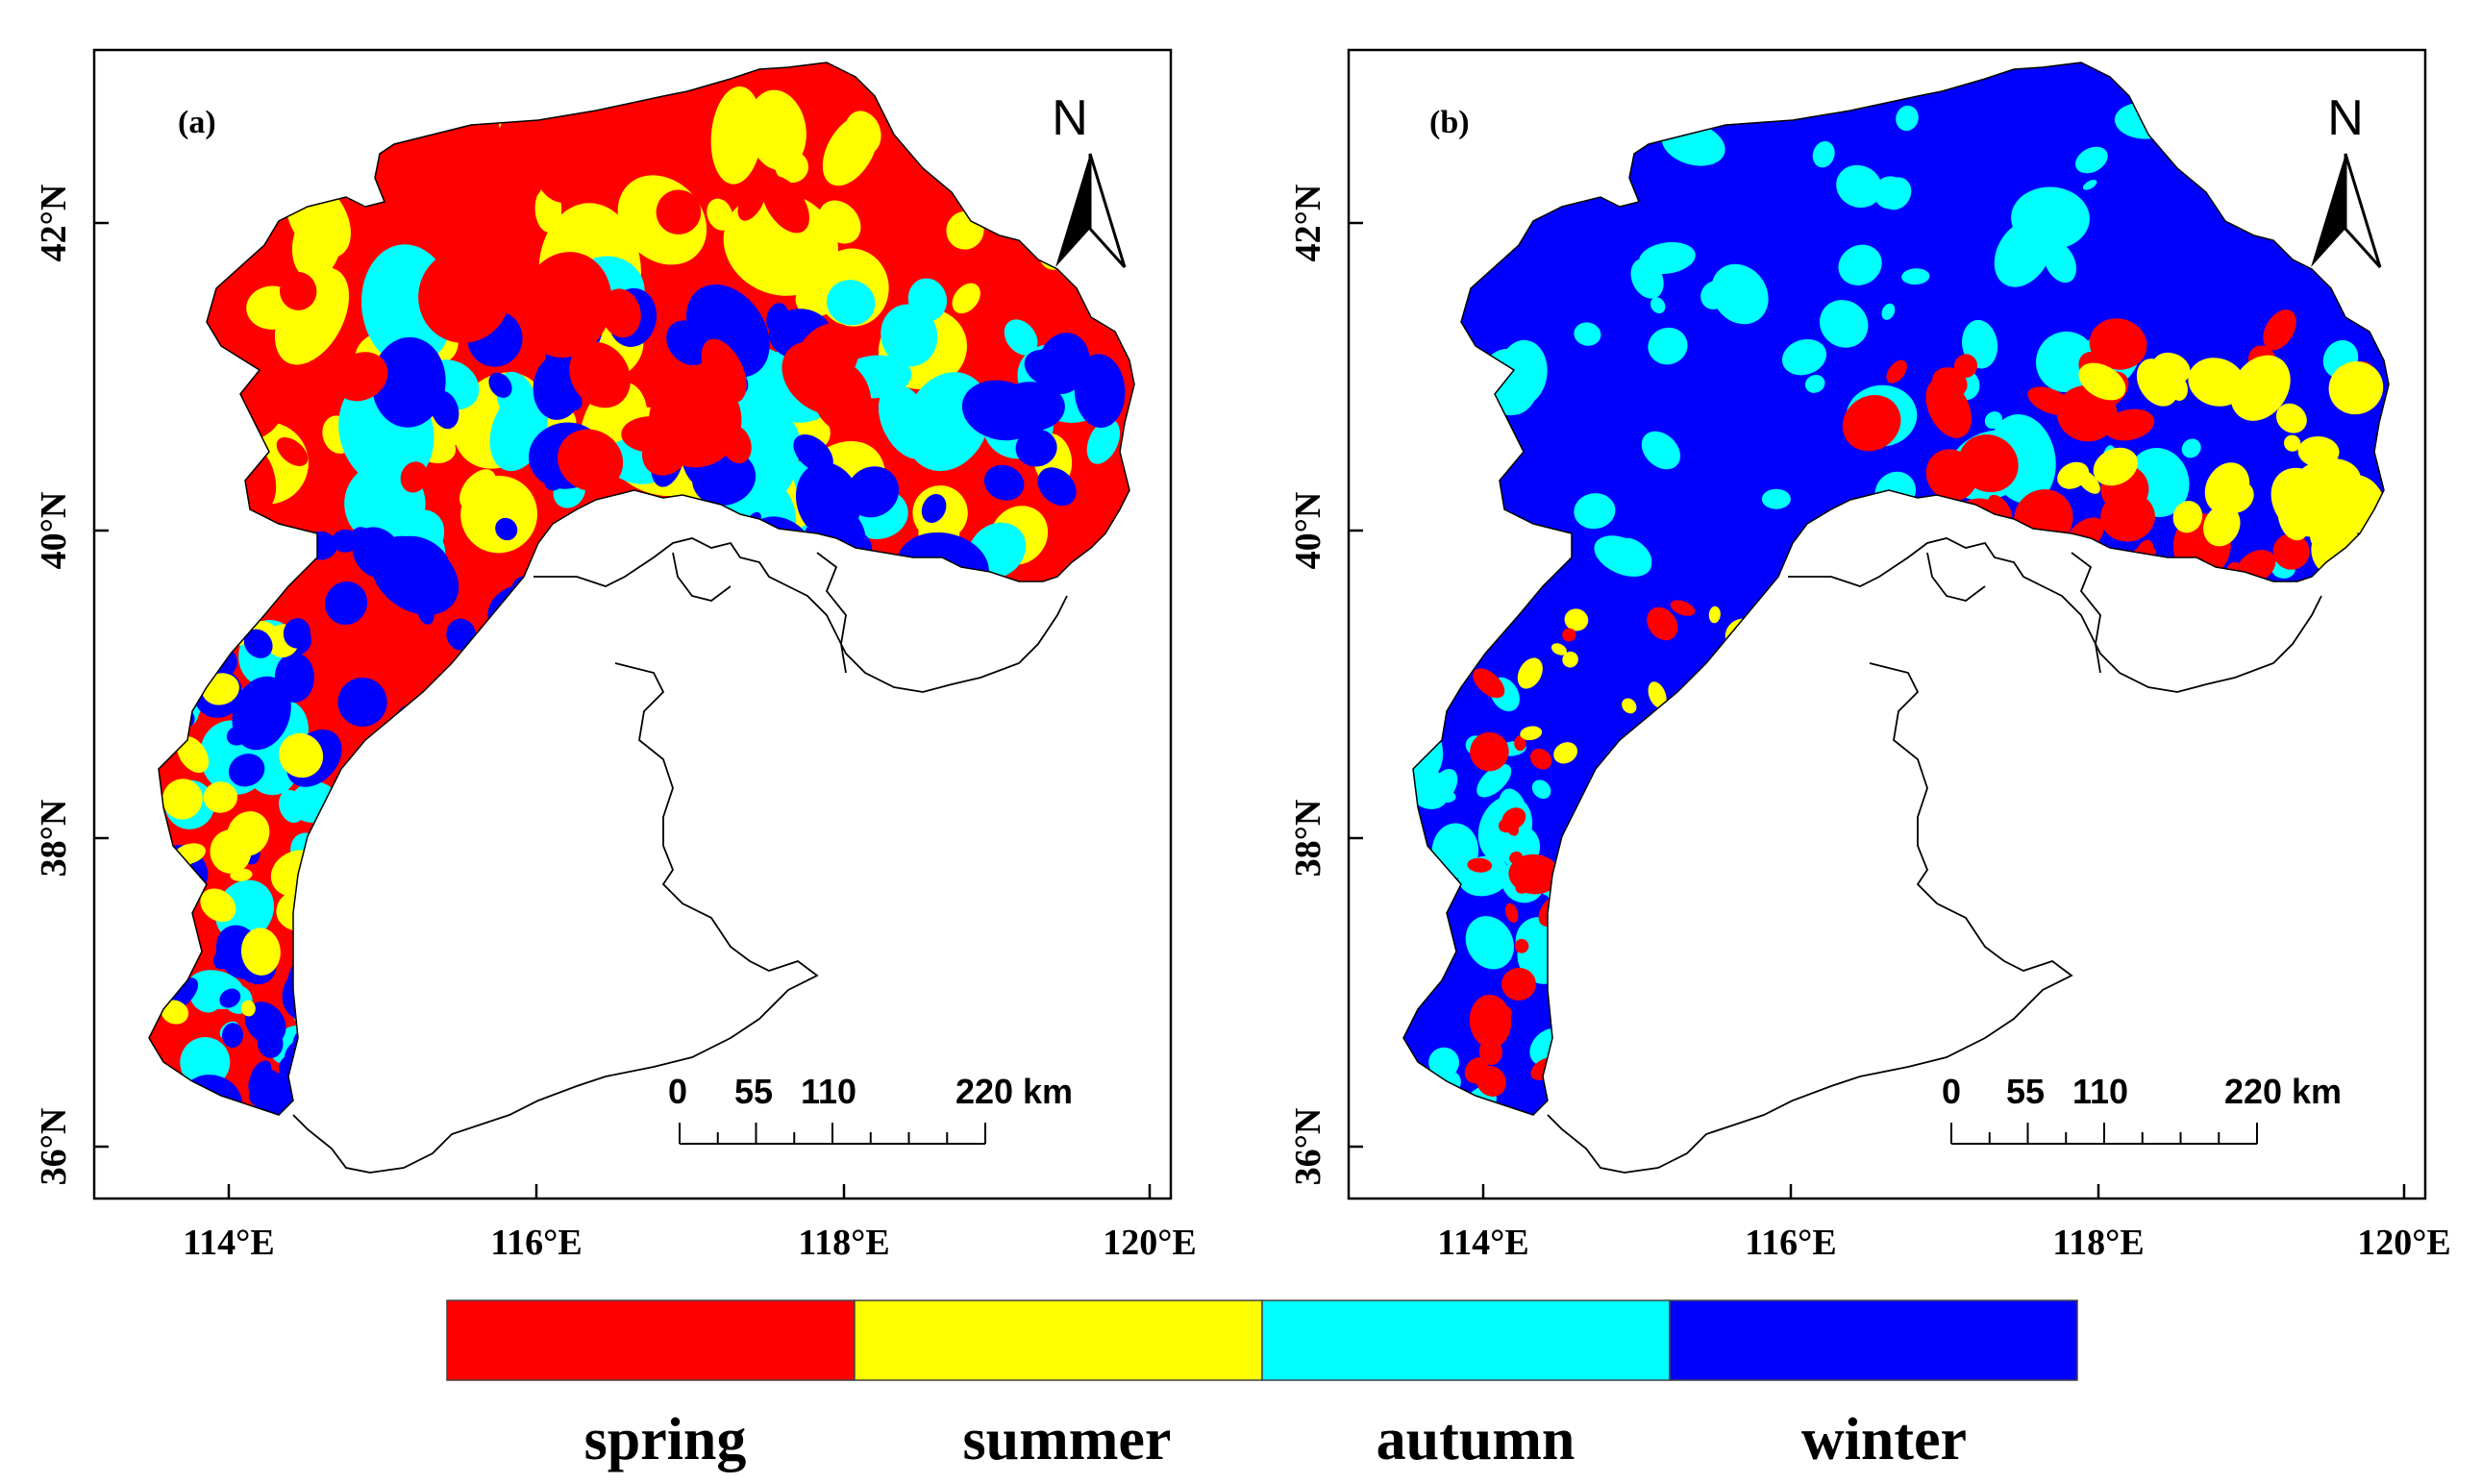  I want to click on x-tick-label: 118°E, so click(844, 1243).